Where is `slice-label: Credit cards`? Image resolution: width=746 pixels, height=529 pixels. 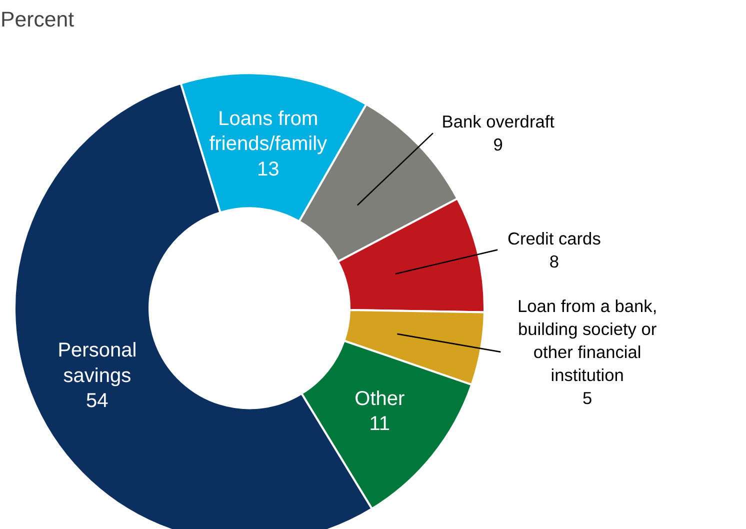 slice-label: Credit cards is located at coordinates (554, 238).